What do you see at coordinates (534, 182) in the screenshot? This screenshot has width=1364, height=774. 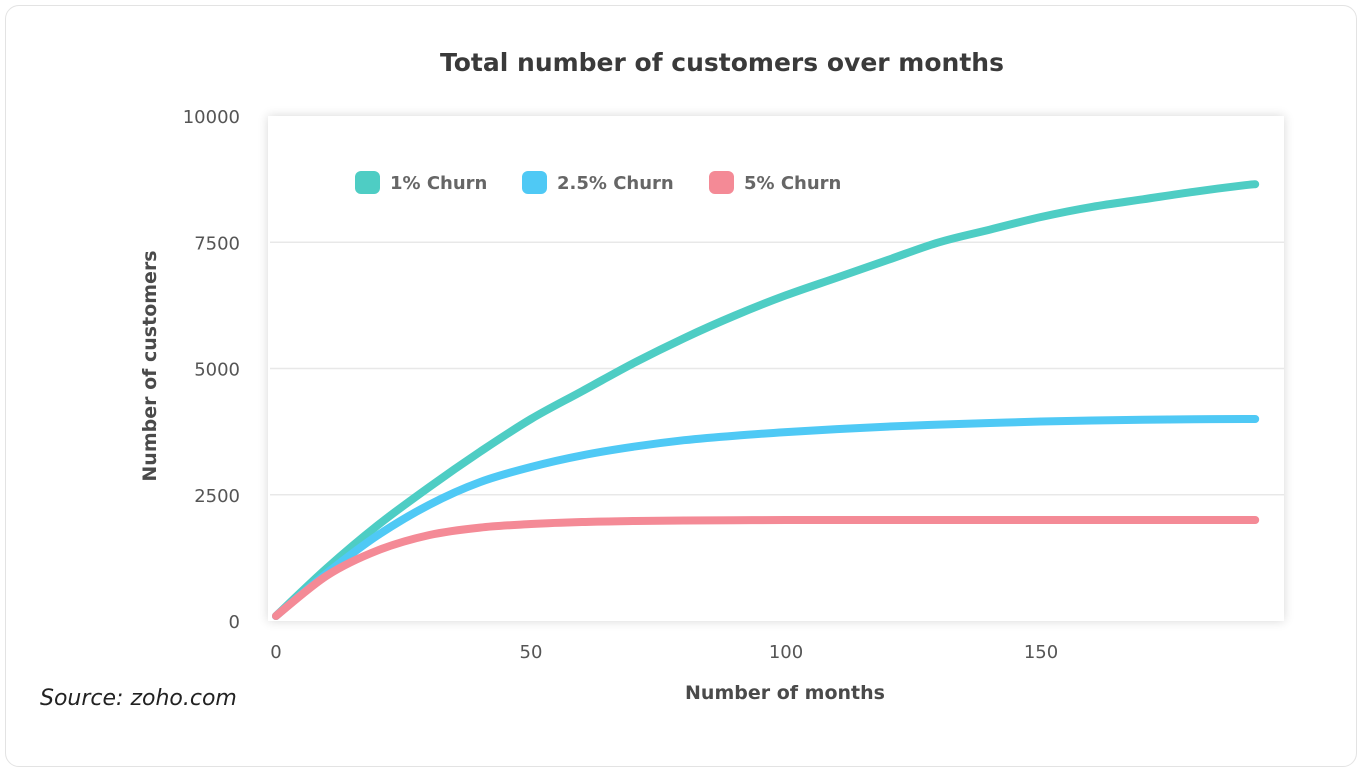 I see `legend-swatch-2-5-churn` at bounding box center [534, 182].